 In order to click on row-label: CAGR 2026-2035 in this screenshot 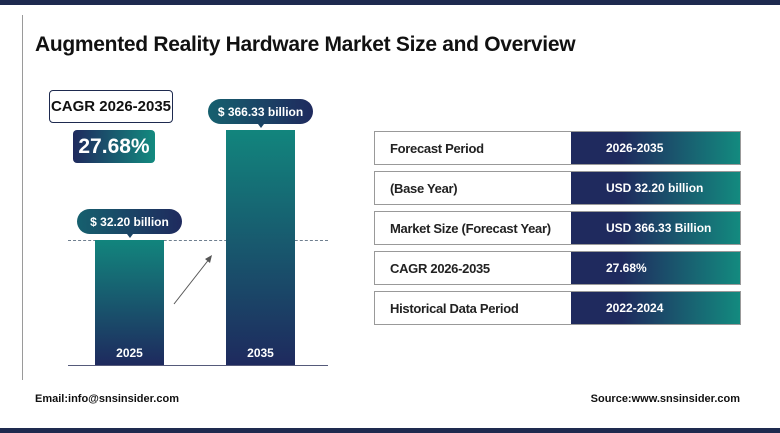, I will do `click(440, 268)`.